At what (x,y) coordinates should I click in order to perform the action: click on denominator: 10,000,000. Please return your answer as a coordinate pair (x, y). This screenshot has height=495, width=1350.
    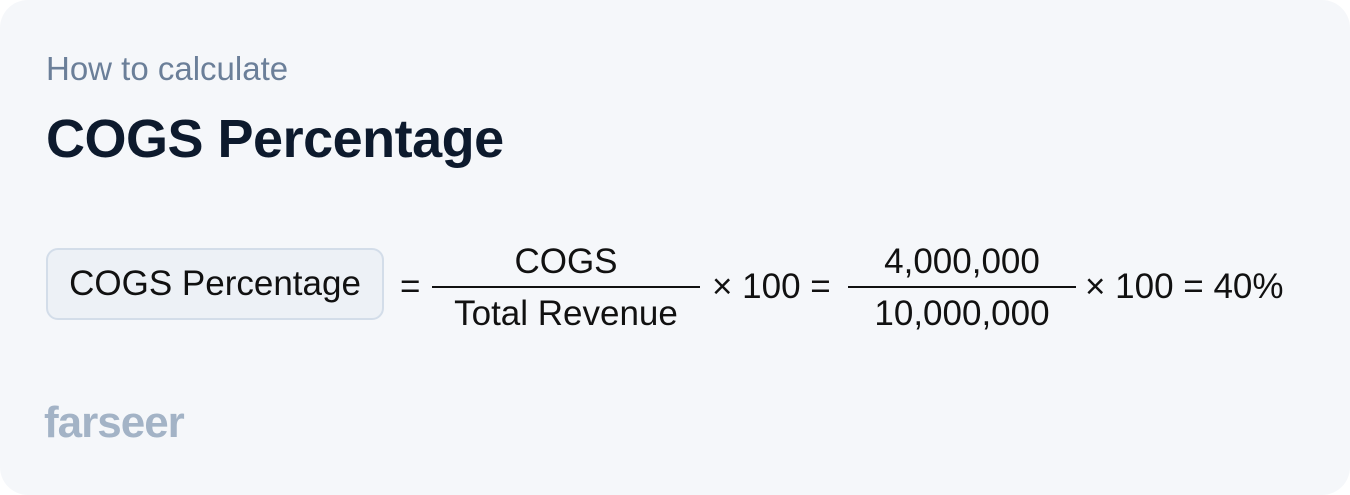
    Looking at the image, I should click on (962, 313).